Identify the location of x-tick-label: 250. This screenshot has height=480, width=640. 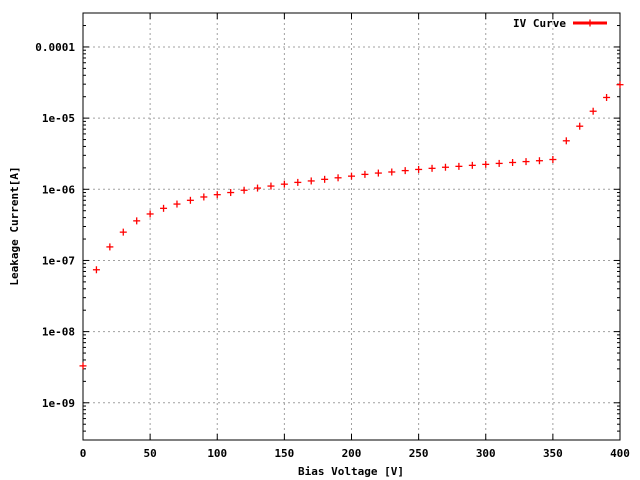
(419, 453).